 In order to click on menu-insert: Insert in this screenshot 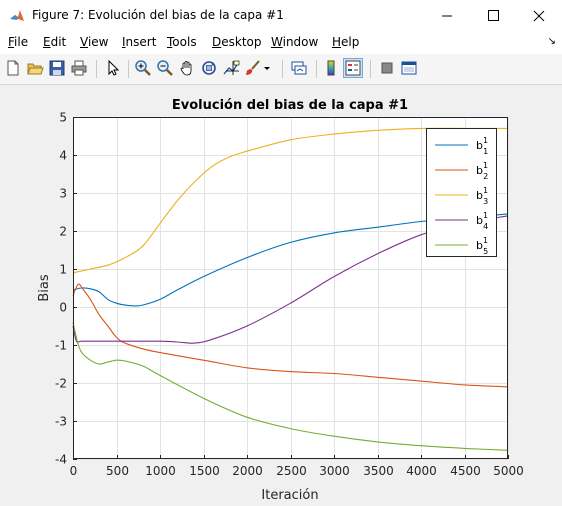, I will do `click(139, 42)`.